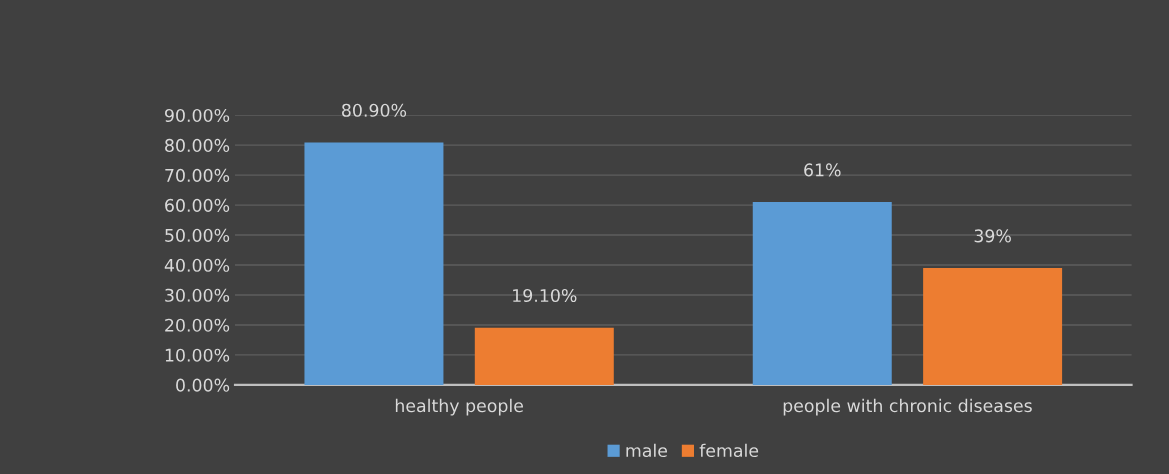  I want to click on legend-label: female, so click(729, 450).